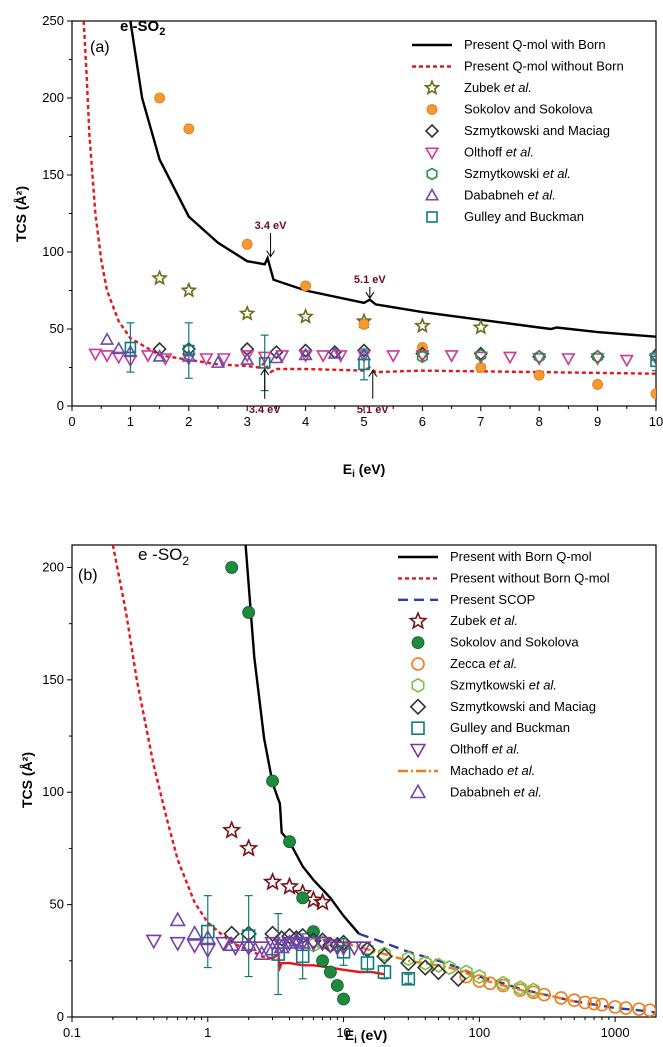  Describe the element at coordinates (27, 780) in the screenshot. I see `panel-b-y-axis-title: TCS (Å²)` at that location.